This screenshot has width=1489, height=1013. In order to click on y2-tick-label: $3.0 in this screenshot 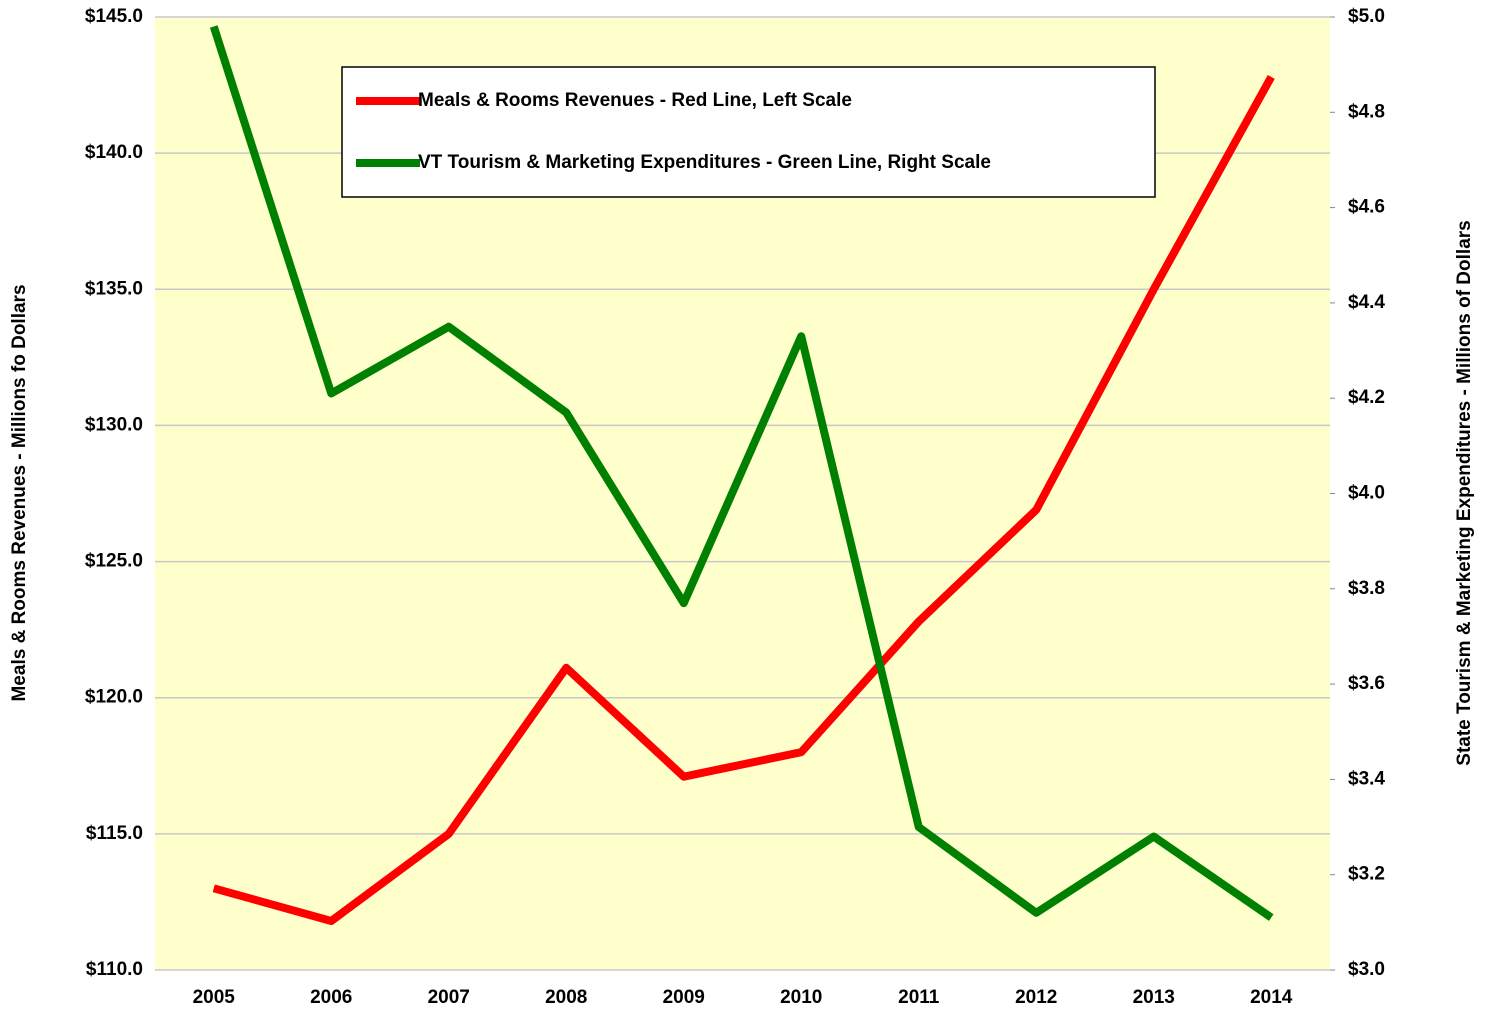, I will do `click(1366, 969)`.